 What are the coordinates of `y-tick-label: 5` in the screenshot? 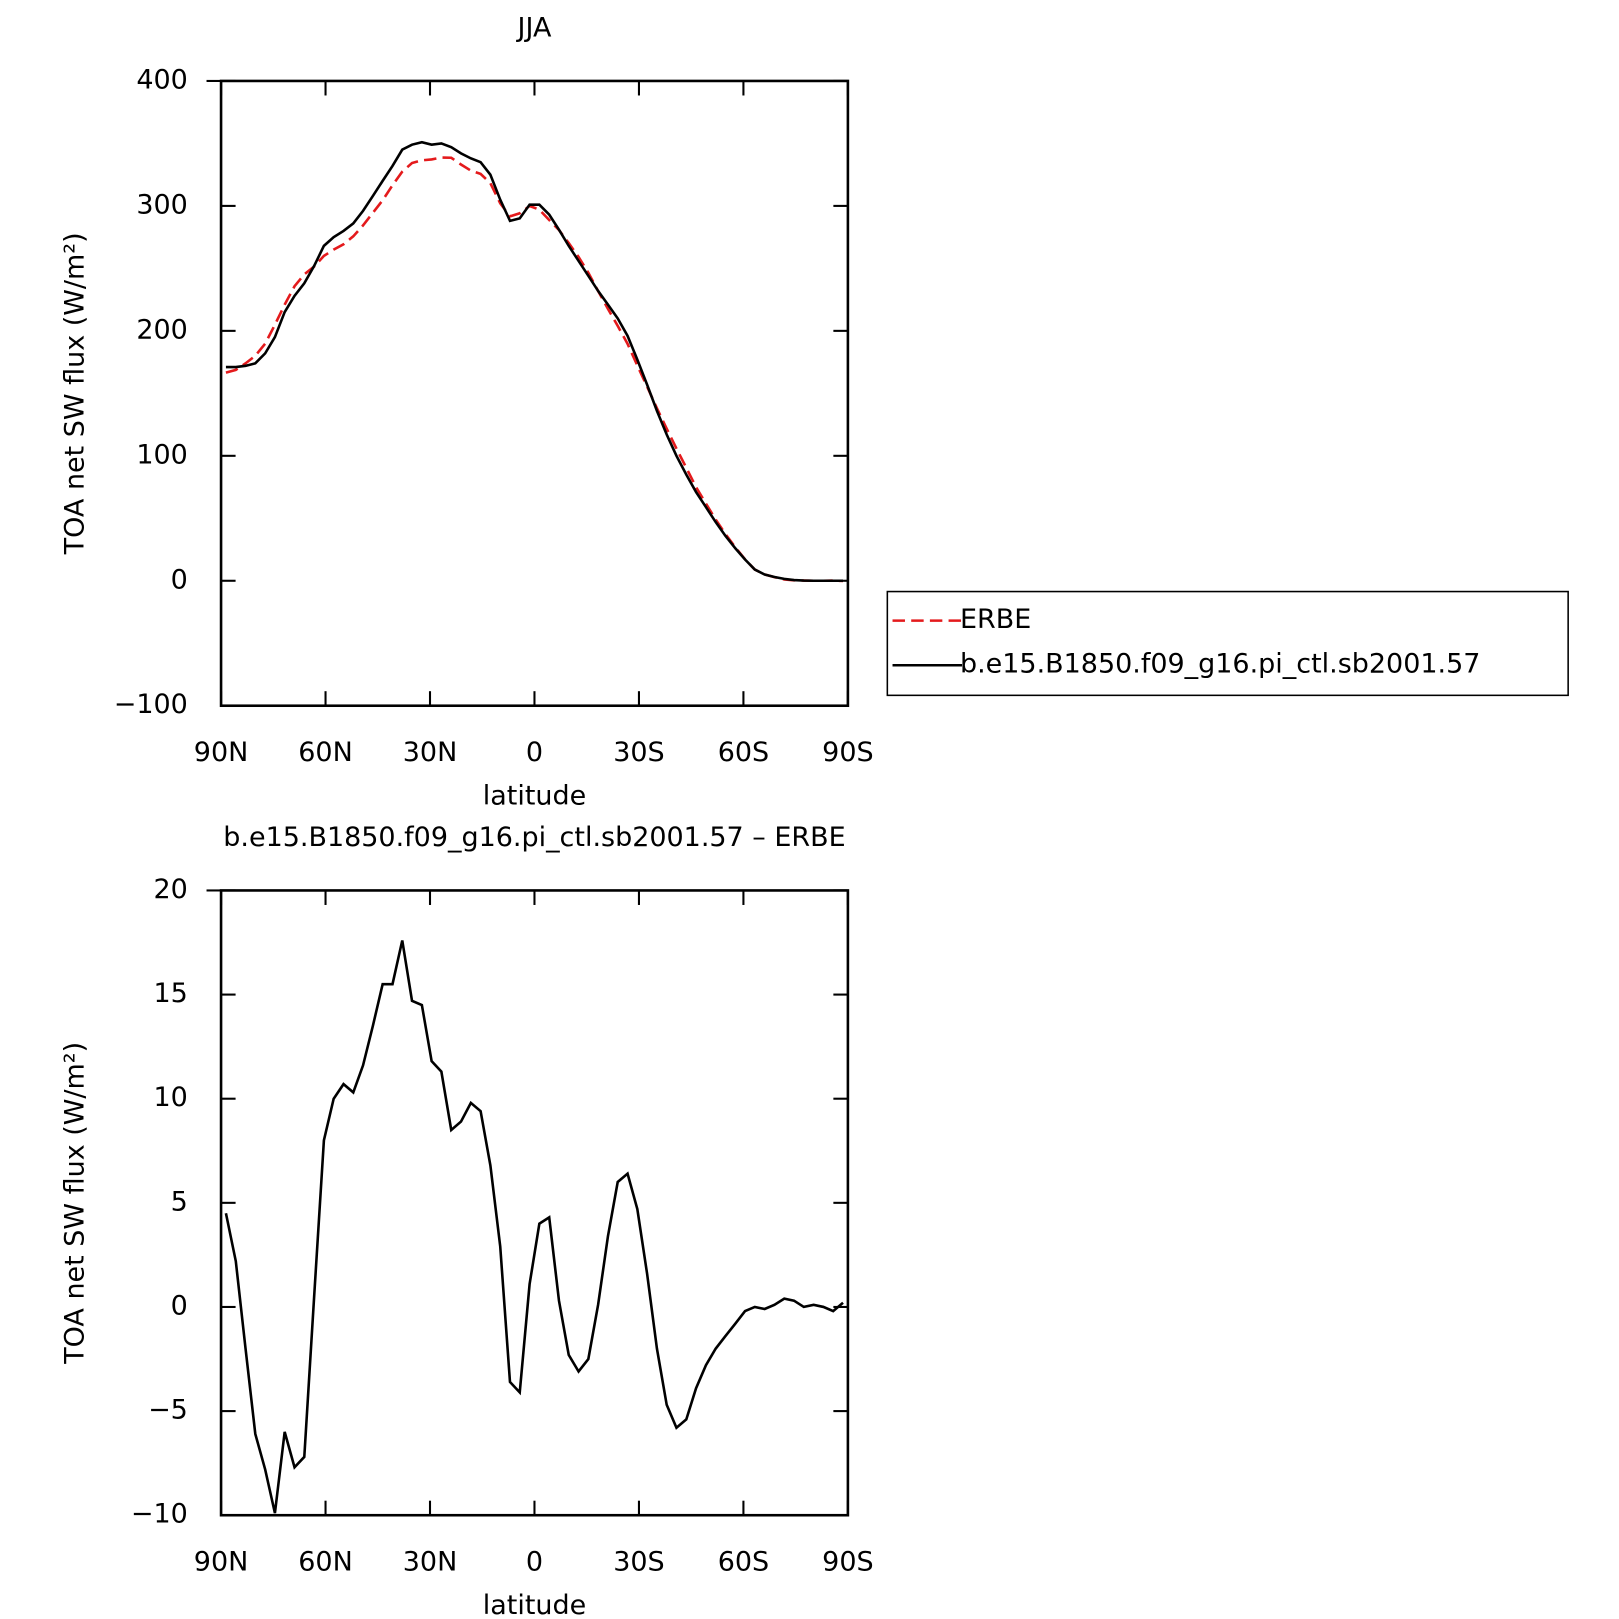 It's located at (179, 1201).